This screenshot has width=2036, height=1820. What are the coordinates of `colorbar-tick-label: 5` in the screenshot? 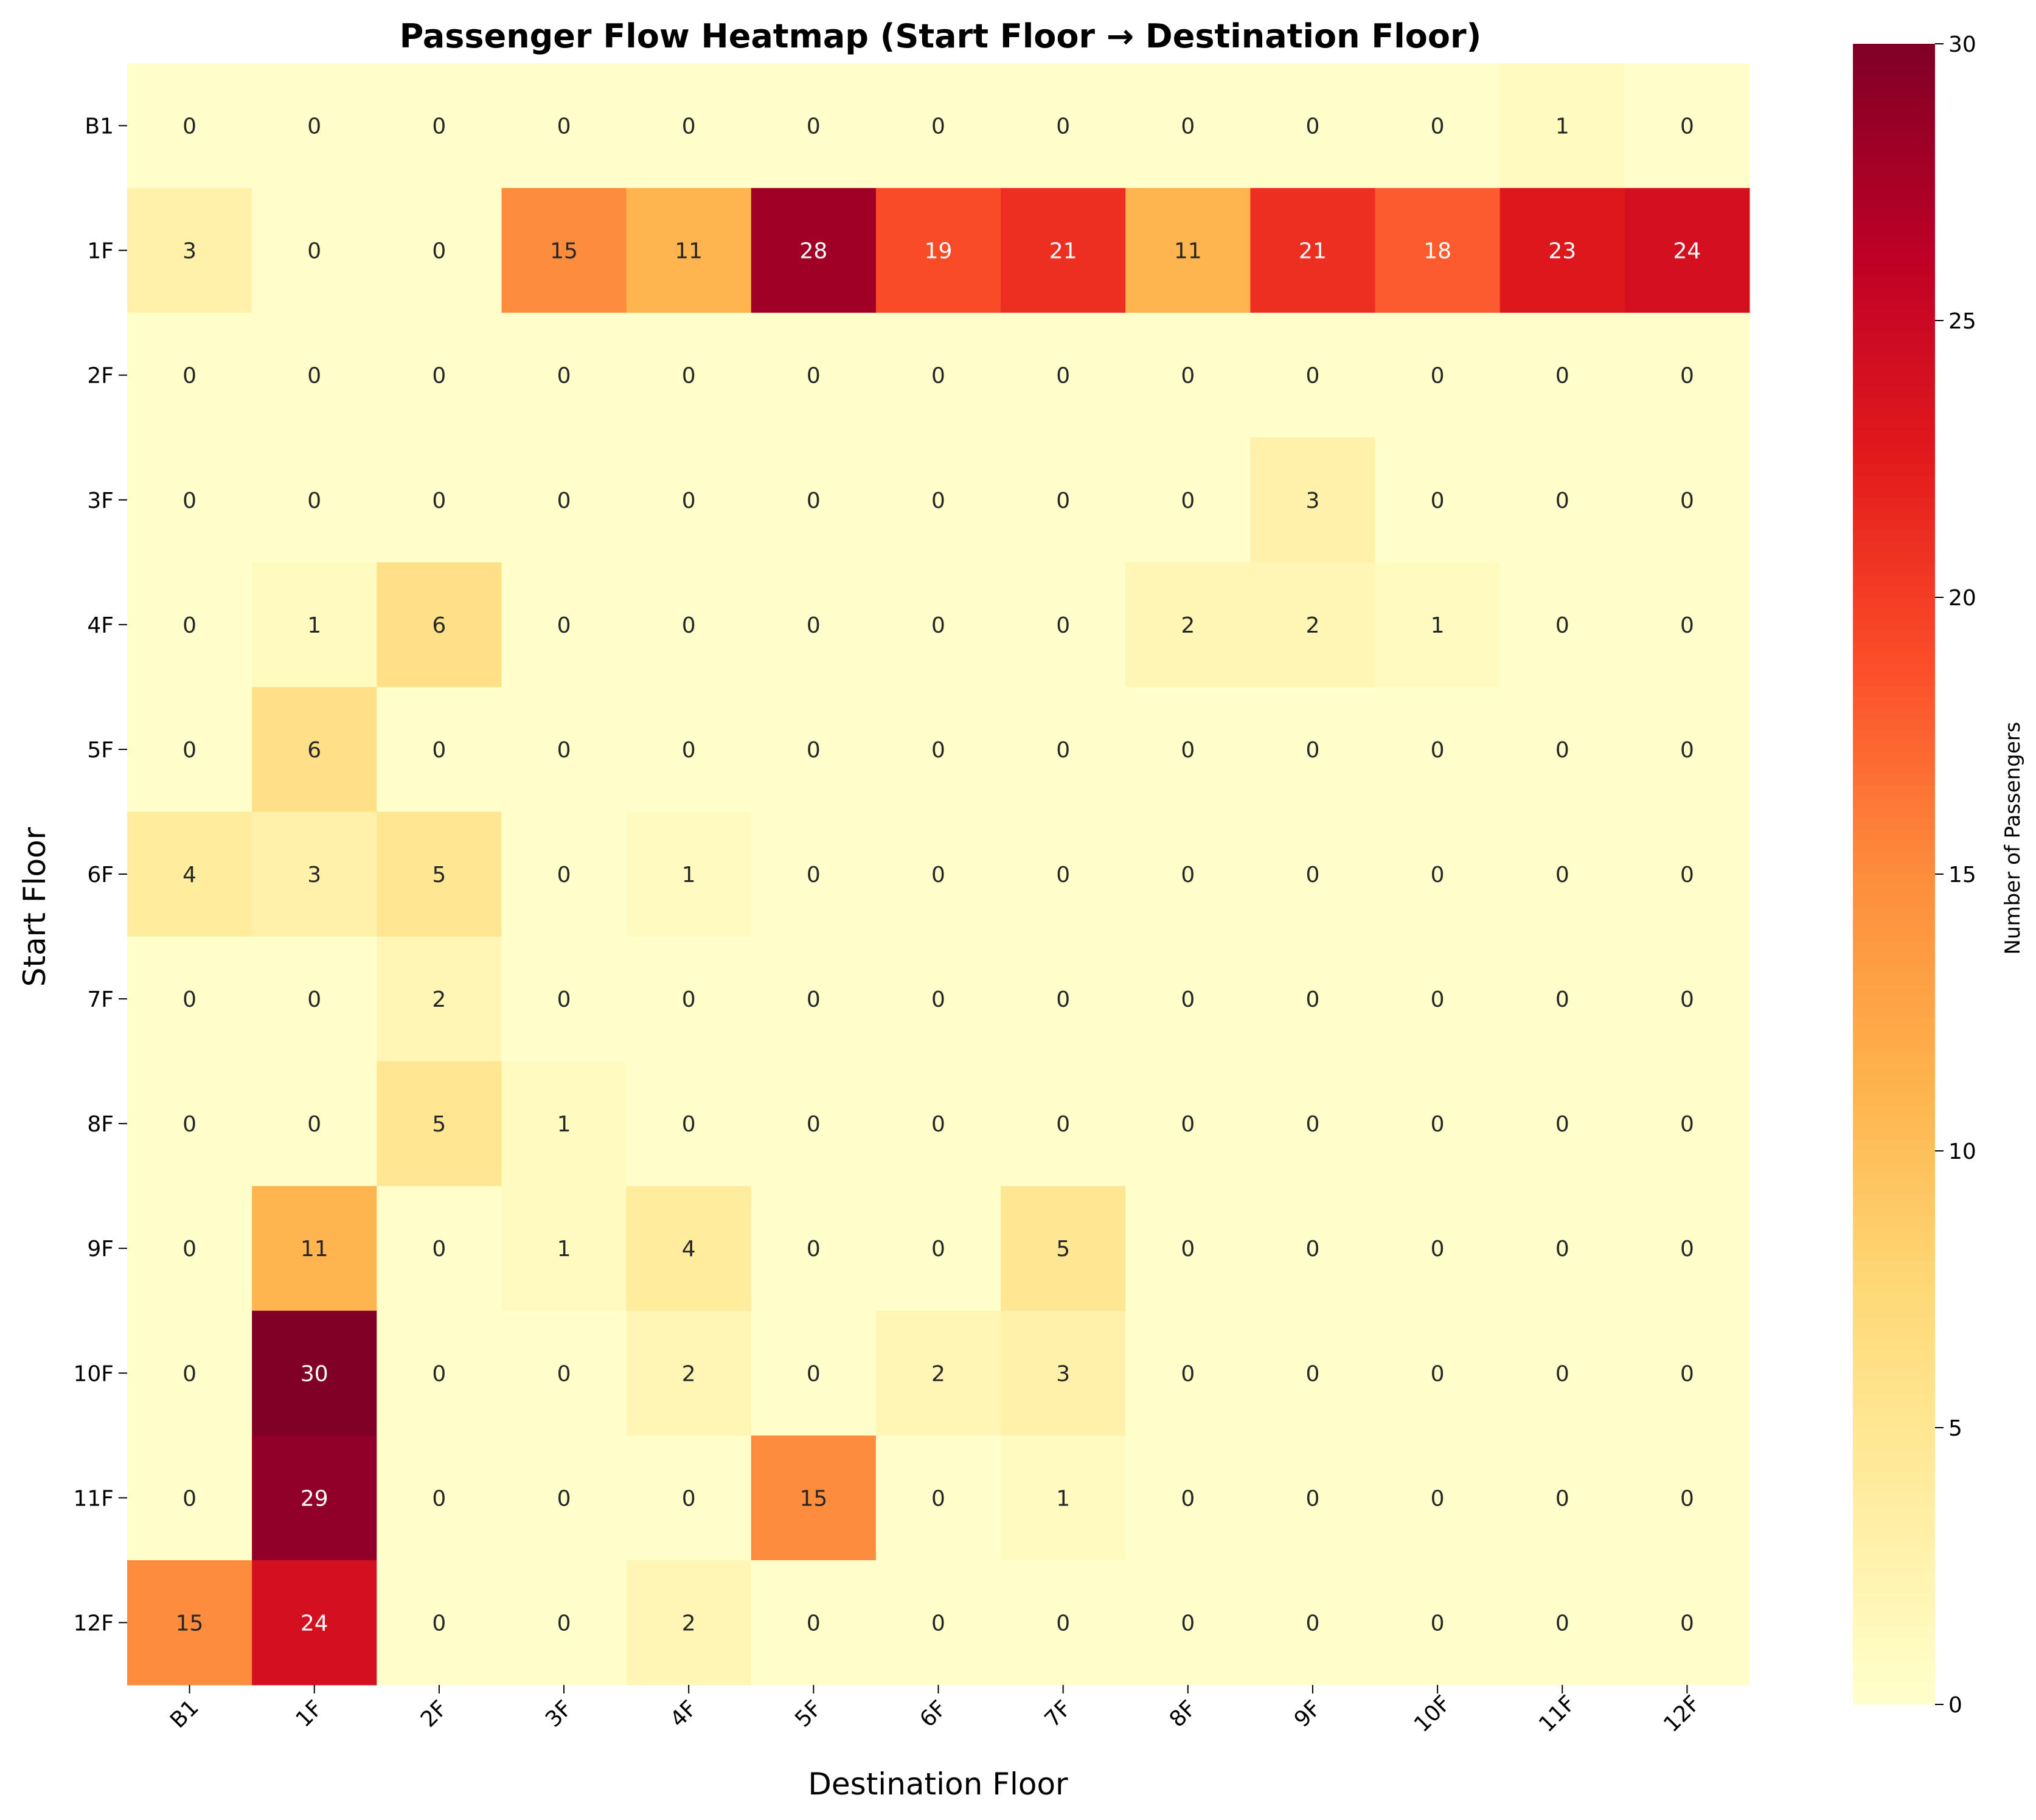 It's located at (1955, 1428).